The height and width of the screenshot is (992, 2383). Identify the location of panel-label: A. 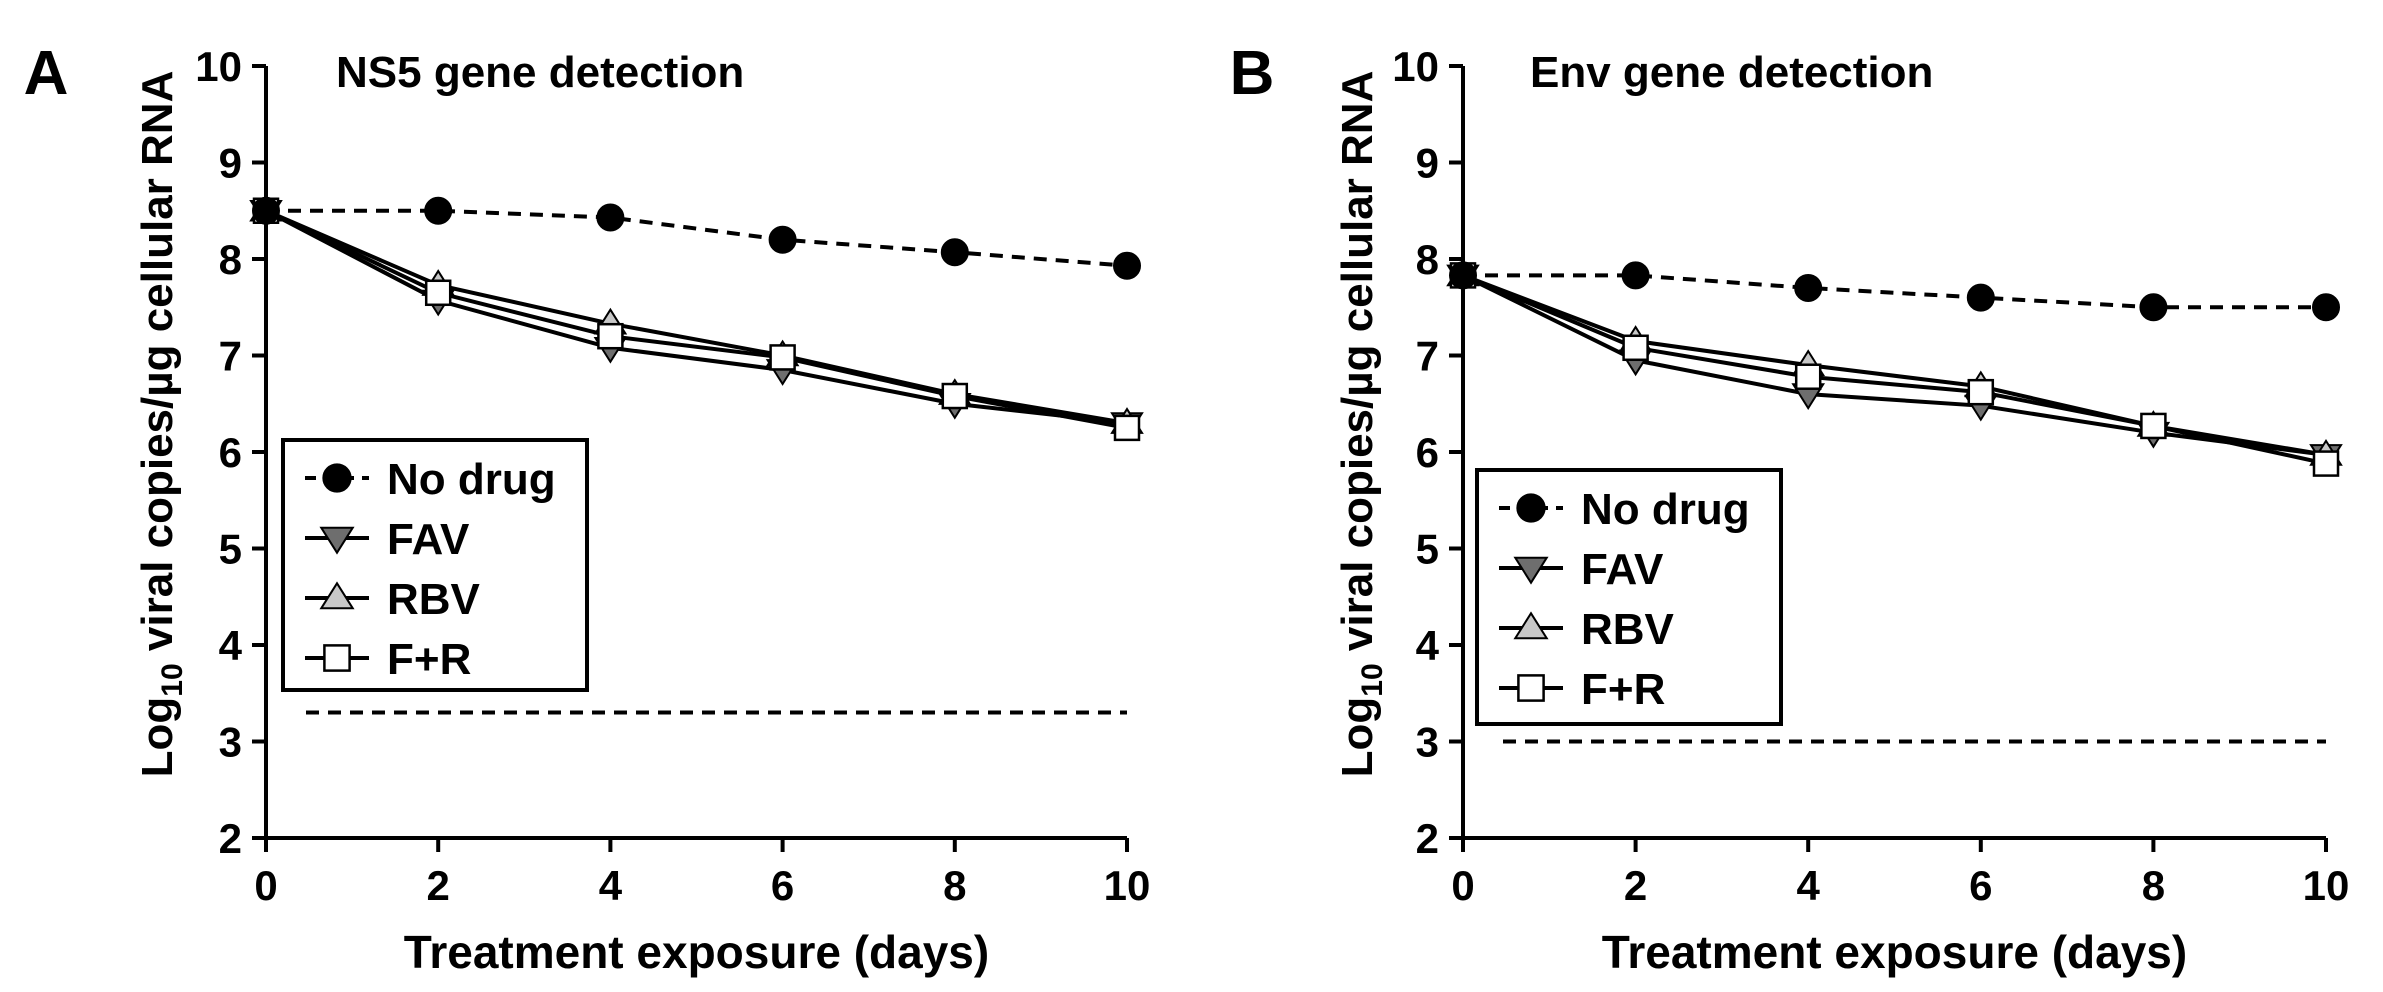
(46, 73).